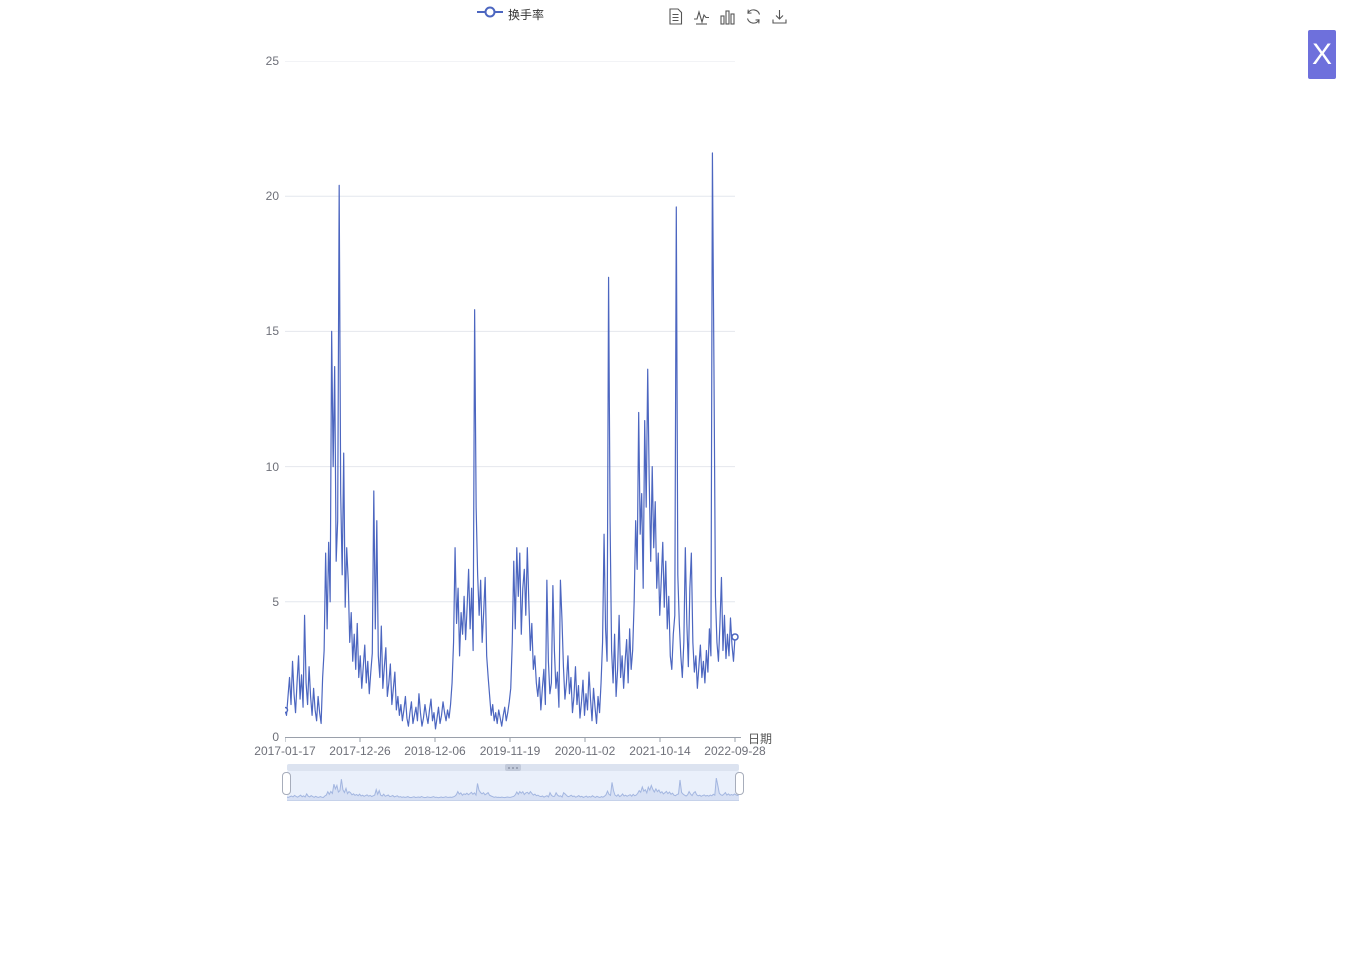  What do you see at coordinates (660, 751) in the screenshot?
I see `x-axis-label: 2021-10-14` at bounding box center [660, 751].